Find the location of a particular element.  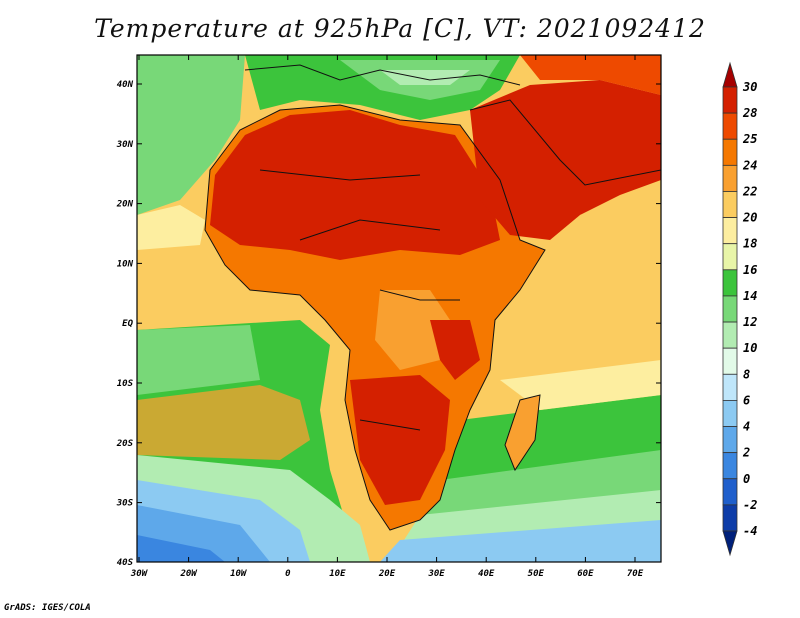

lon-label: 30E is located at coordinates (436, 574).